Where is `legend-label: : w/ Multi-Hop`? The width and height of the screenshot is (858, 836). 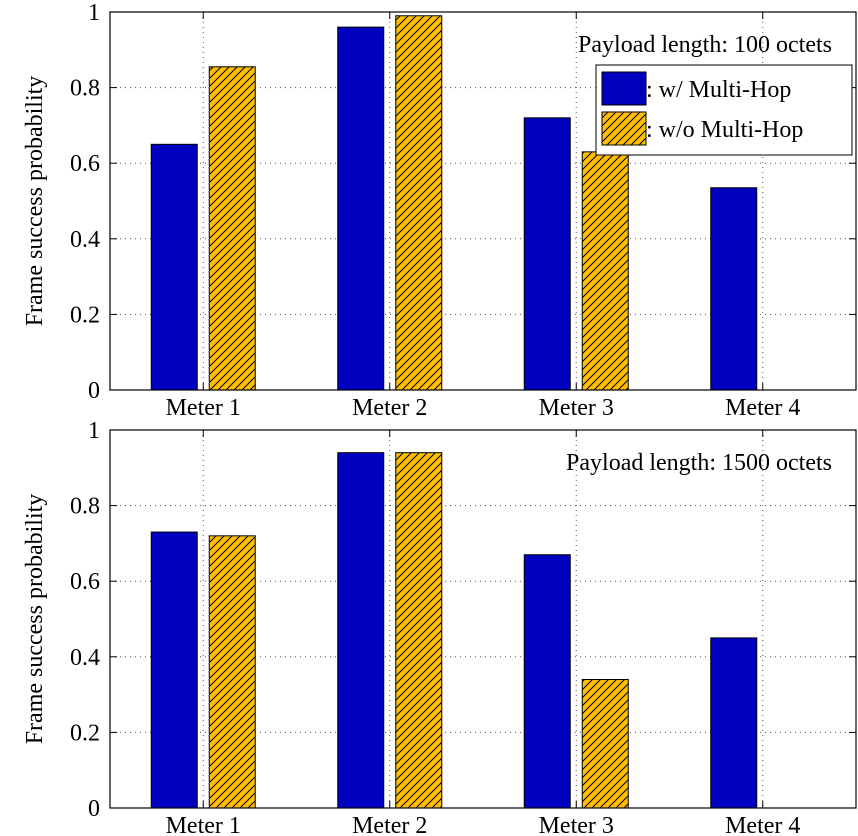 legend-label: : w/ Multi-Hop is located at coordinates (718, 90).